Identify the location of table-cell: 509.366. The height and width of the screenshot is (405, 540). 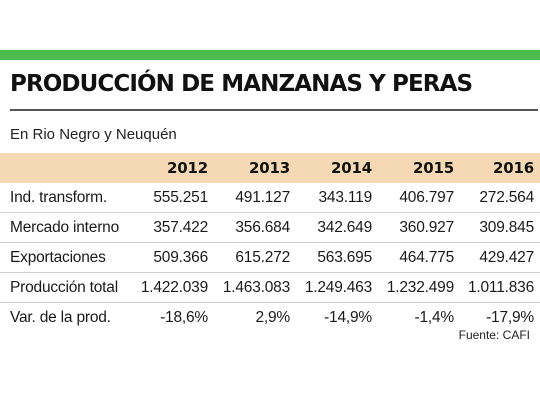
(180, 257).